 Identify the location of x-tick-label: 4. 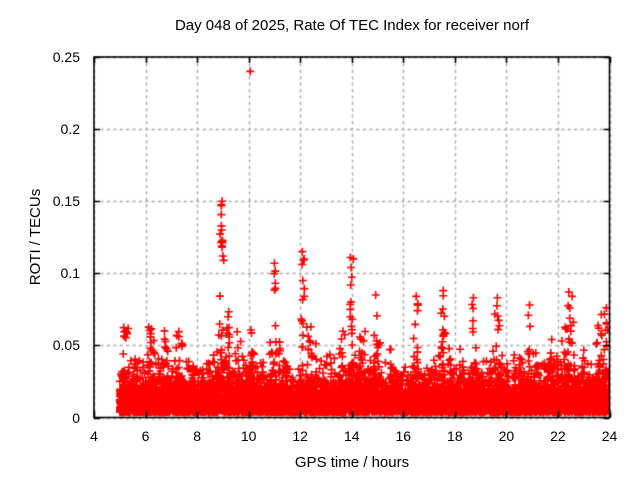
(94, 436).